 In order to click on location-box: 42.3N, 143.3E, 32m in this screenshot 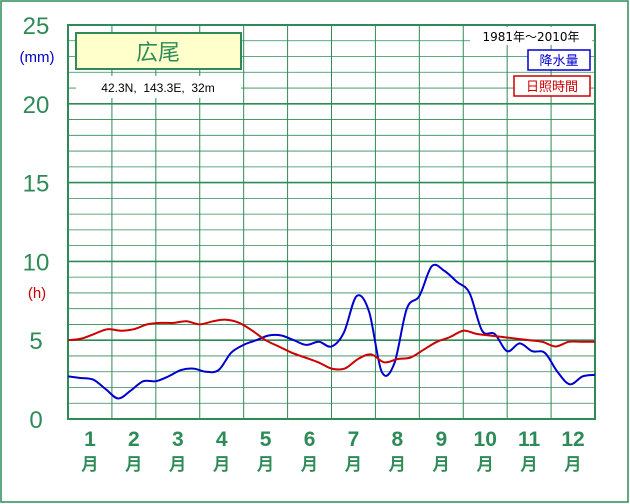, I will do `click(158, 87)`.